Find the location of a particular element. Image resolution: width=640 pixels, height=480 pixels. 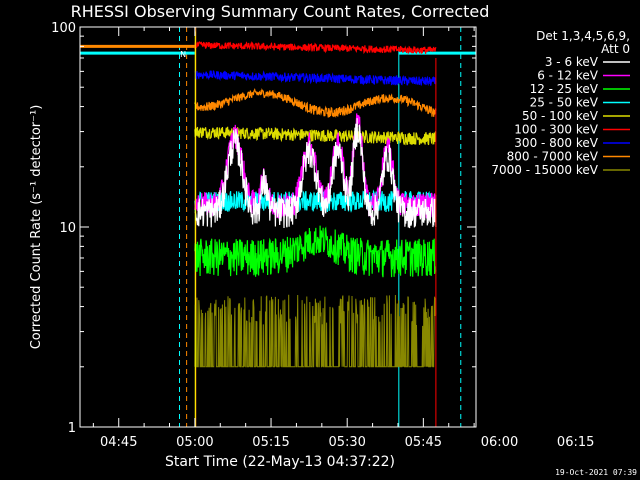

x-tick-label: 05:00 is located at coordinates (194, 442).